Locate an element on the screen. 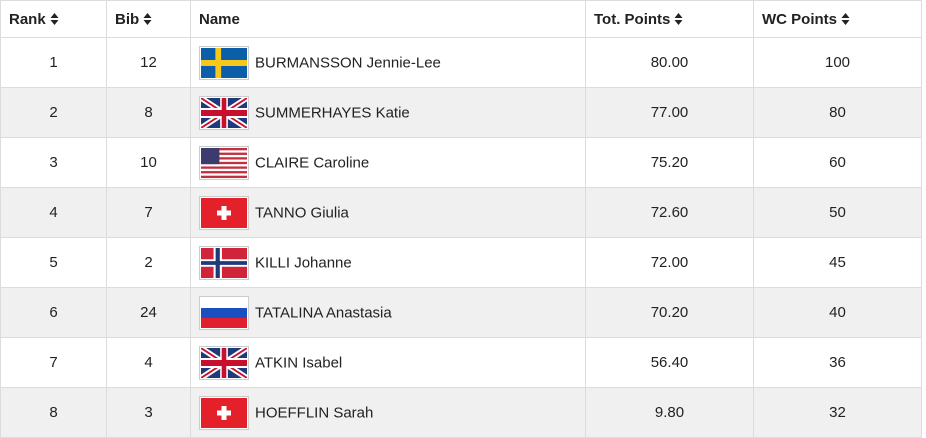 The height and width of the screenshot is (438, 926). bib: 10 is located at coordinates (148, 162).